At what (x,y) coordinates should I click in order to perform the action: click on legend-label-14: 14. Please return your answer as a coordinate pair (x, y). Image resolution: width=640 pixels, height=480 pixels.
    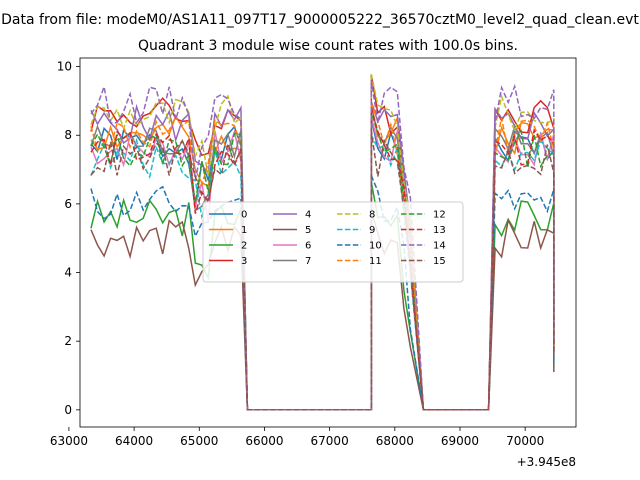
    Looking at the image, I should click on (439, 246).